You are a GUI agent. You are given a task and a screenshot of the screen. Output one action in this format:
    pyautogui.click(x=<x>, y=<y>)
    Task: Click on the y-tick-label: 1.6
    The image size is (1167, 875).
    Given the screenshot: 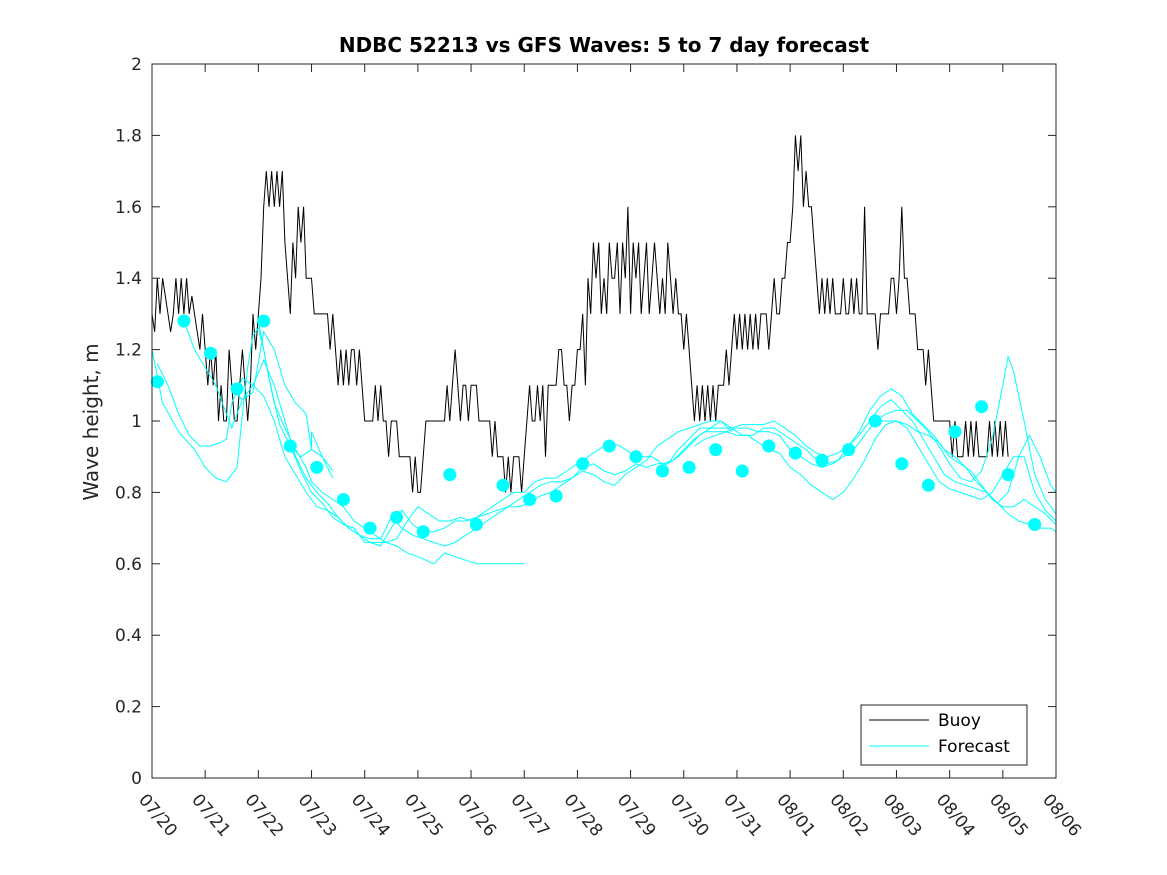 What is the action you would take?
    pyautogui.click(x=128, y=208)
    